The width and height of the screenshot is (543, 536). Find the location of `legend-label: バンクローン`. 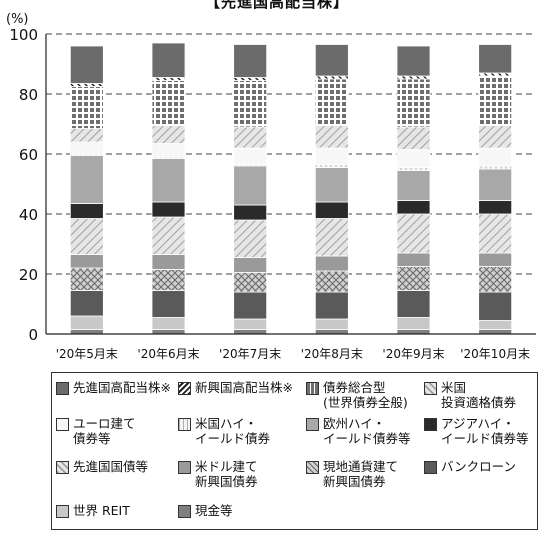

legend-label: バンクローン is located at coordinates (479, 466).